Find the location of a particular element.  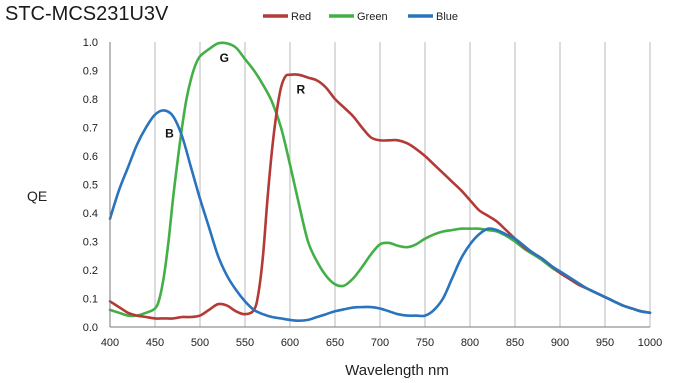

x-tick-label: 700 is located at coordinates (380, 343).